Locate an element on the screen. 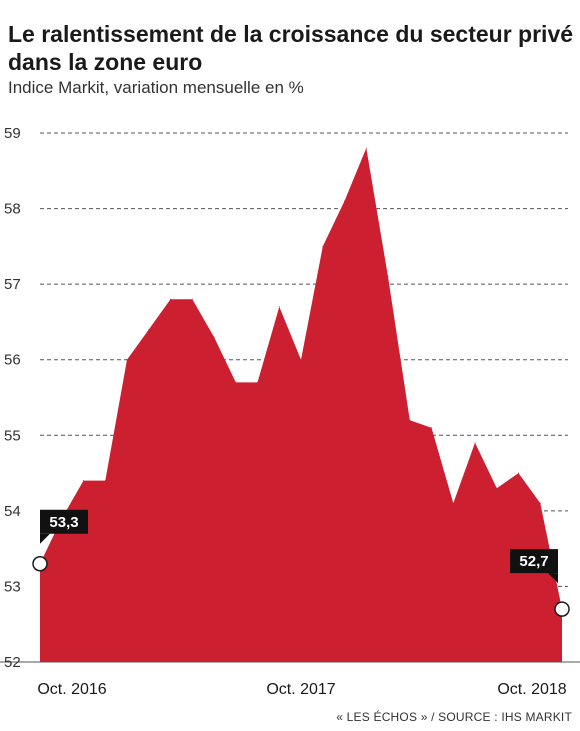  y-tick-label: 52 is located at coordinates (12, 662).